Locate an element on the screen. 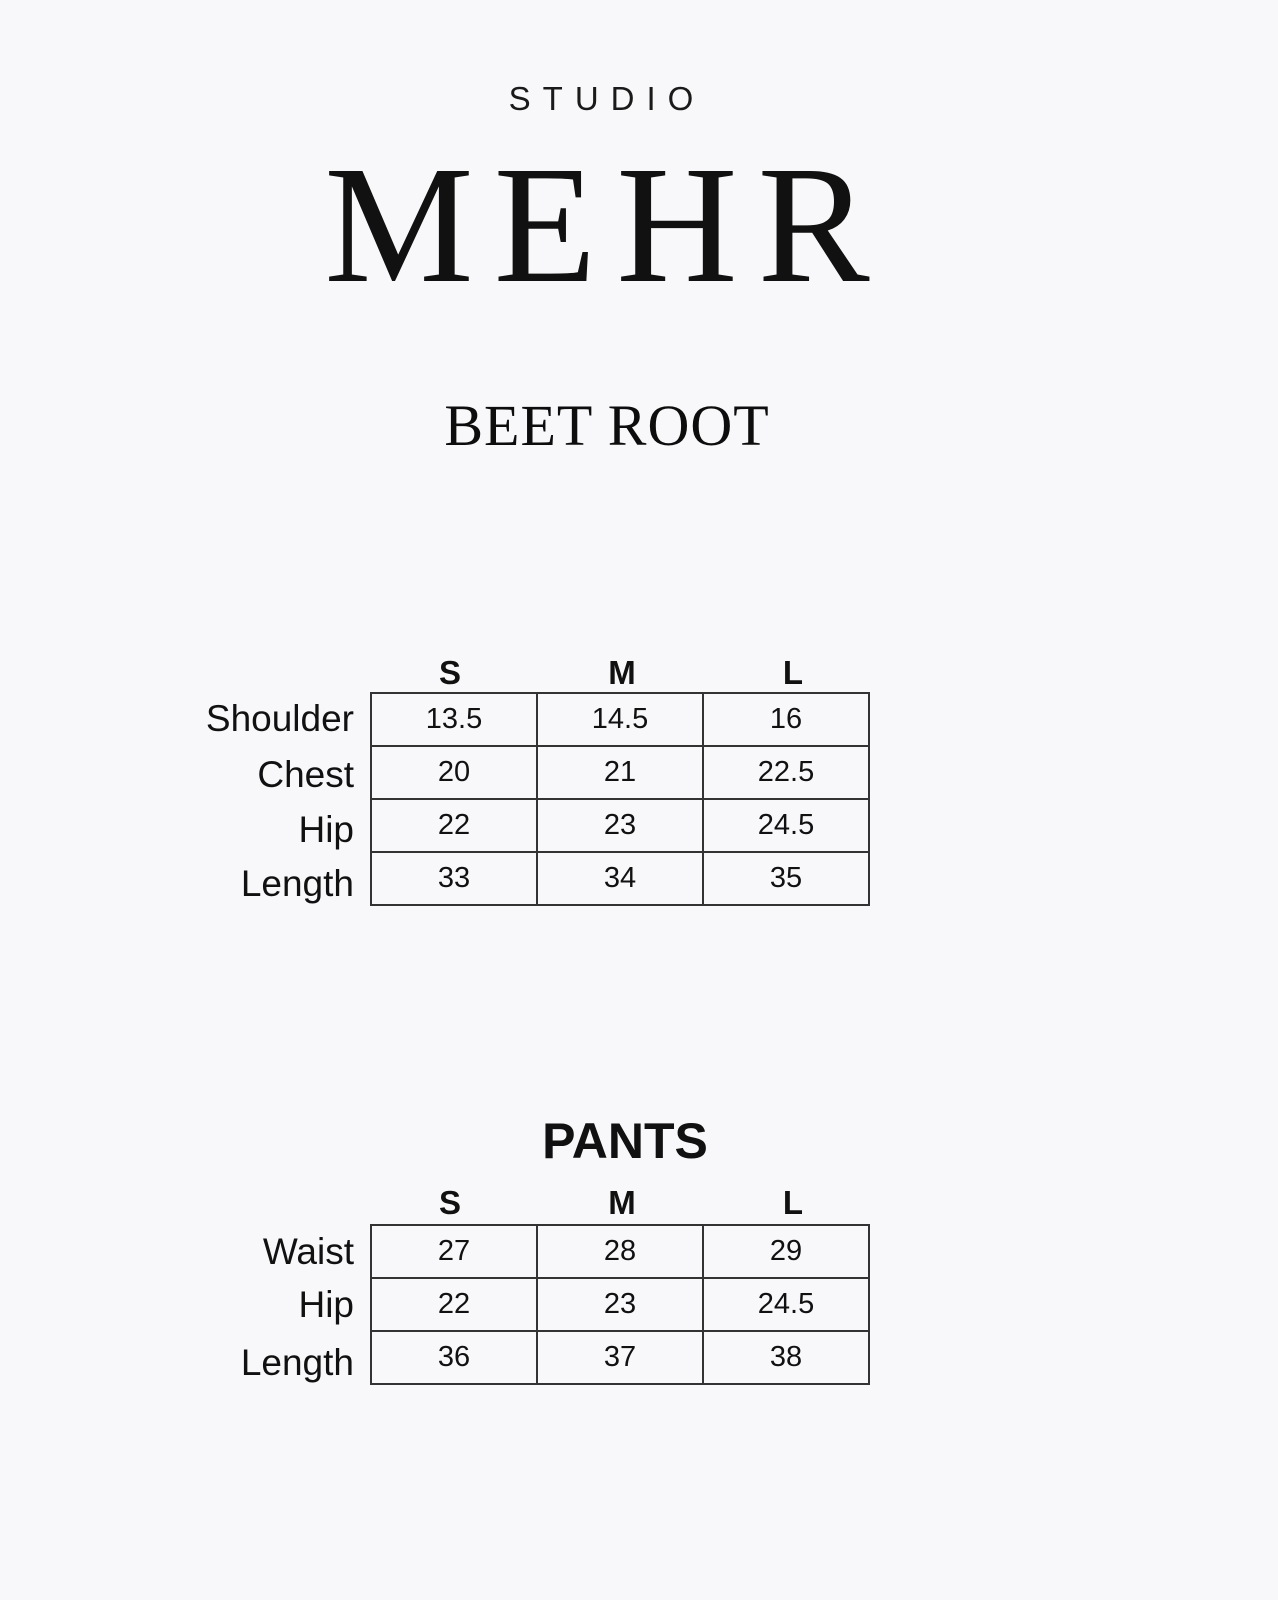  top-size-table: 13.5 14.5 16 20 21 22.5 22 23 24.5 33 34 35 is located at coordinates (620, 799).